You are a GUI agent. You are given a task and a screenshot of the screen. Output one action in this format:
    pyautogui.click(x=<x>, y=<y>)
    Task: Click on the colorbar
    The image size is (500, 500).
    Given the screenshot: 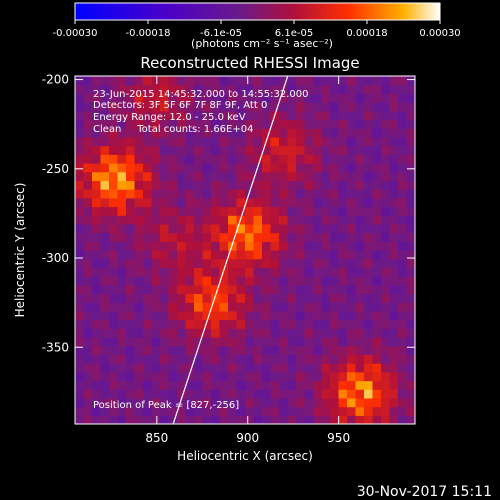 What is the action you would take?
    pyautogui.click(x=257, y=11)
    